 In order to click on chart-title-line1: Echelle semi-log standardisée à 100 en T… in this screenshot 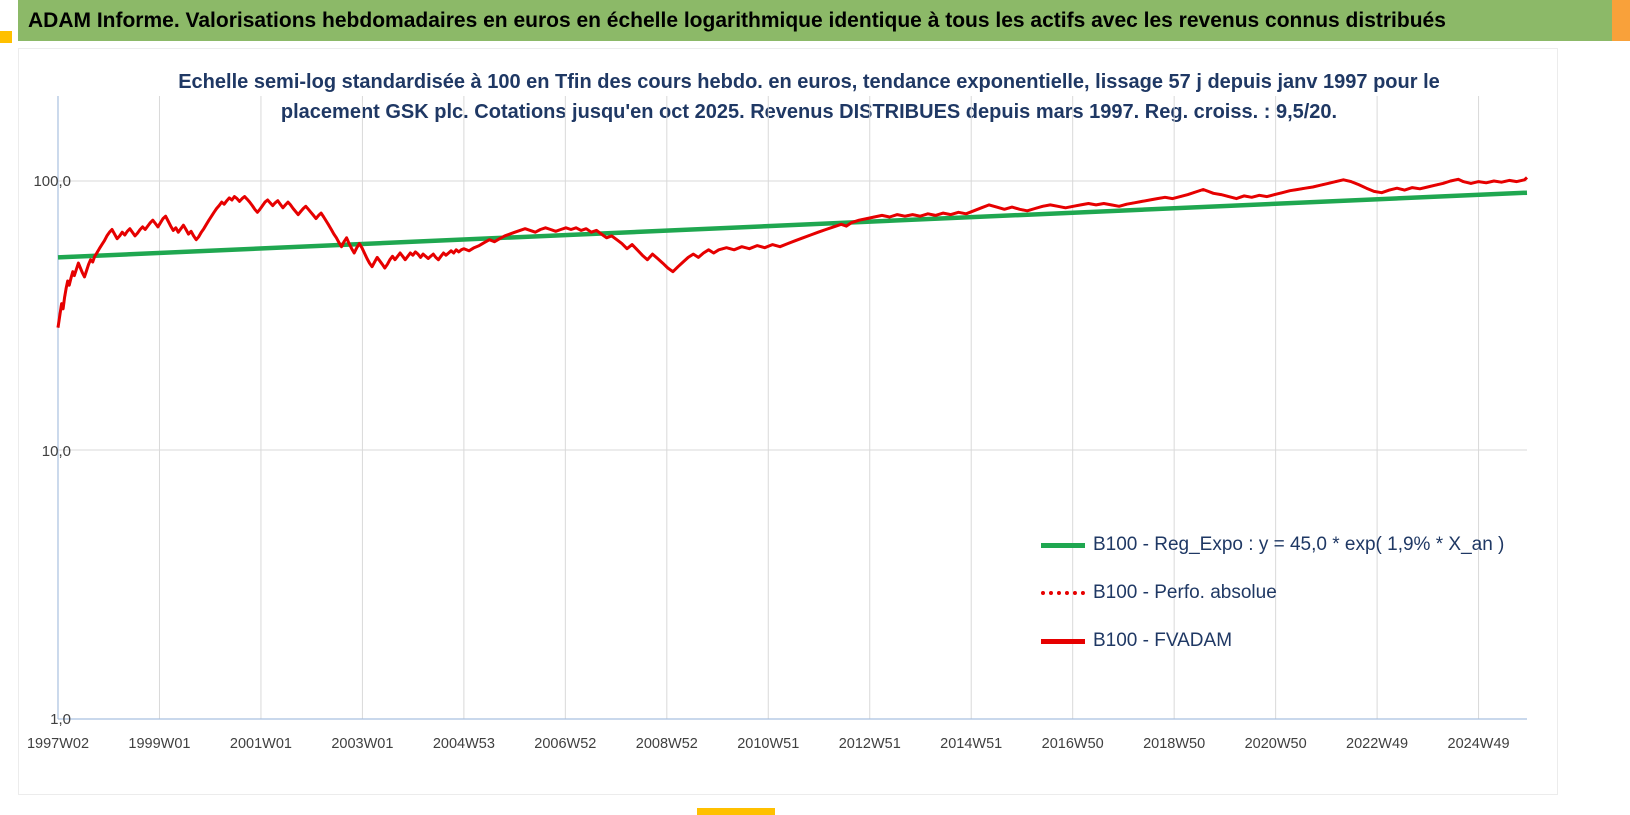, I will do `click(809, 82)`.